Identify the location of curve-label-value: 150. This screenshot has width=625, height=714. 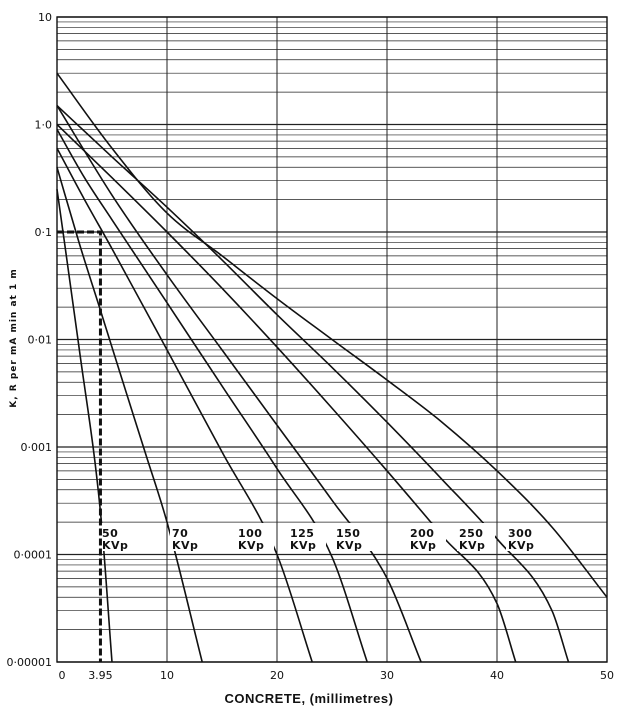
(348, 533).